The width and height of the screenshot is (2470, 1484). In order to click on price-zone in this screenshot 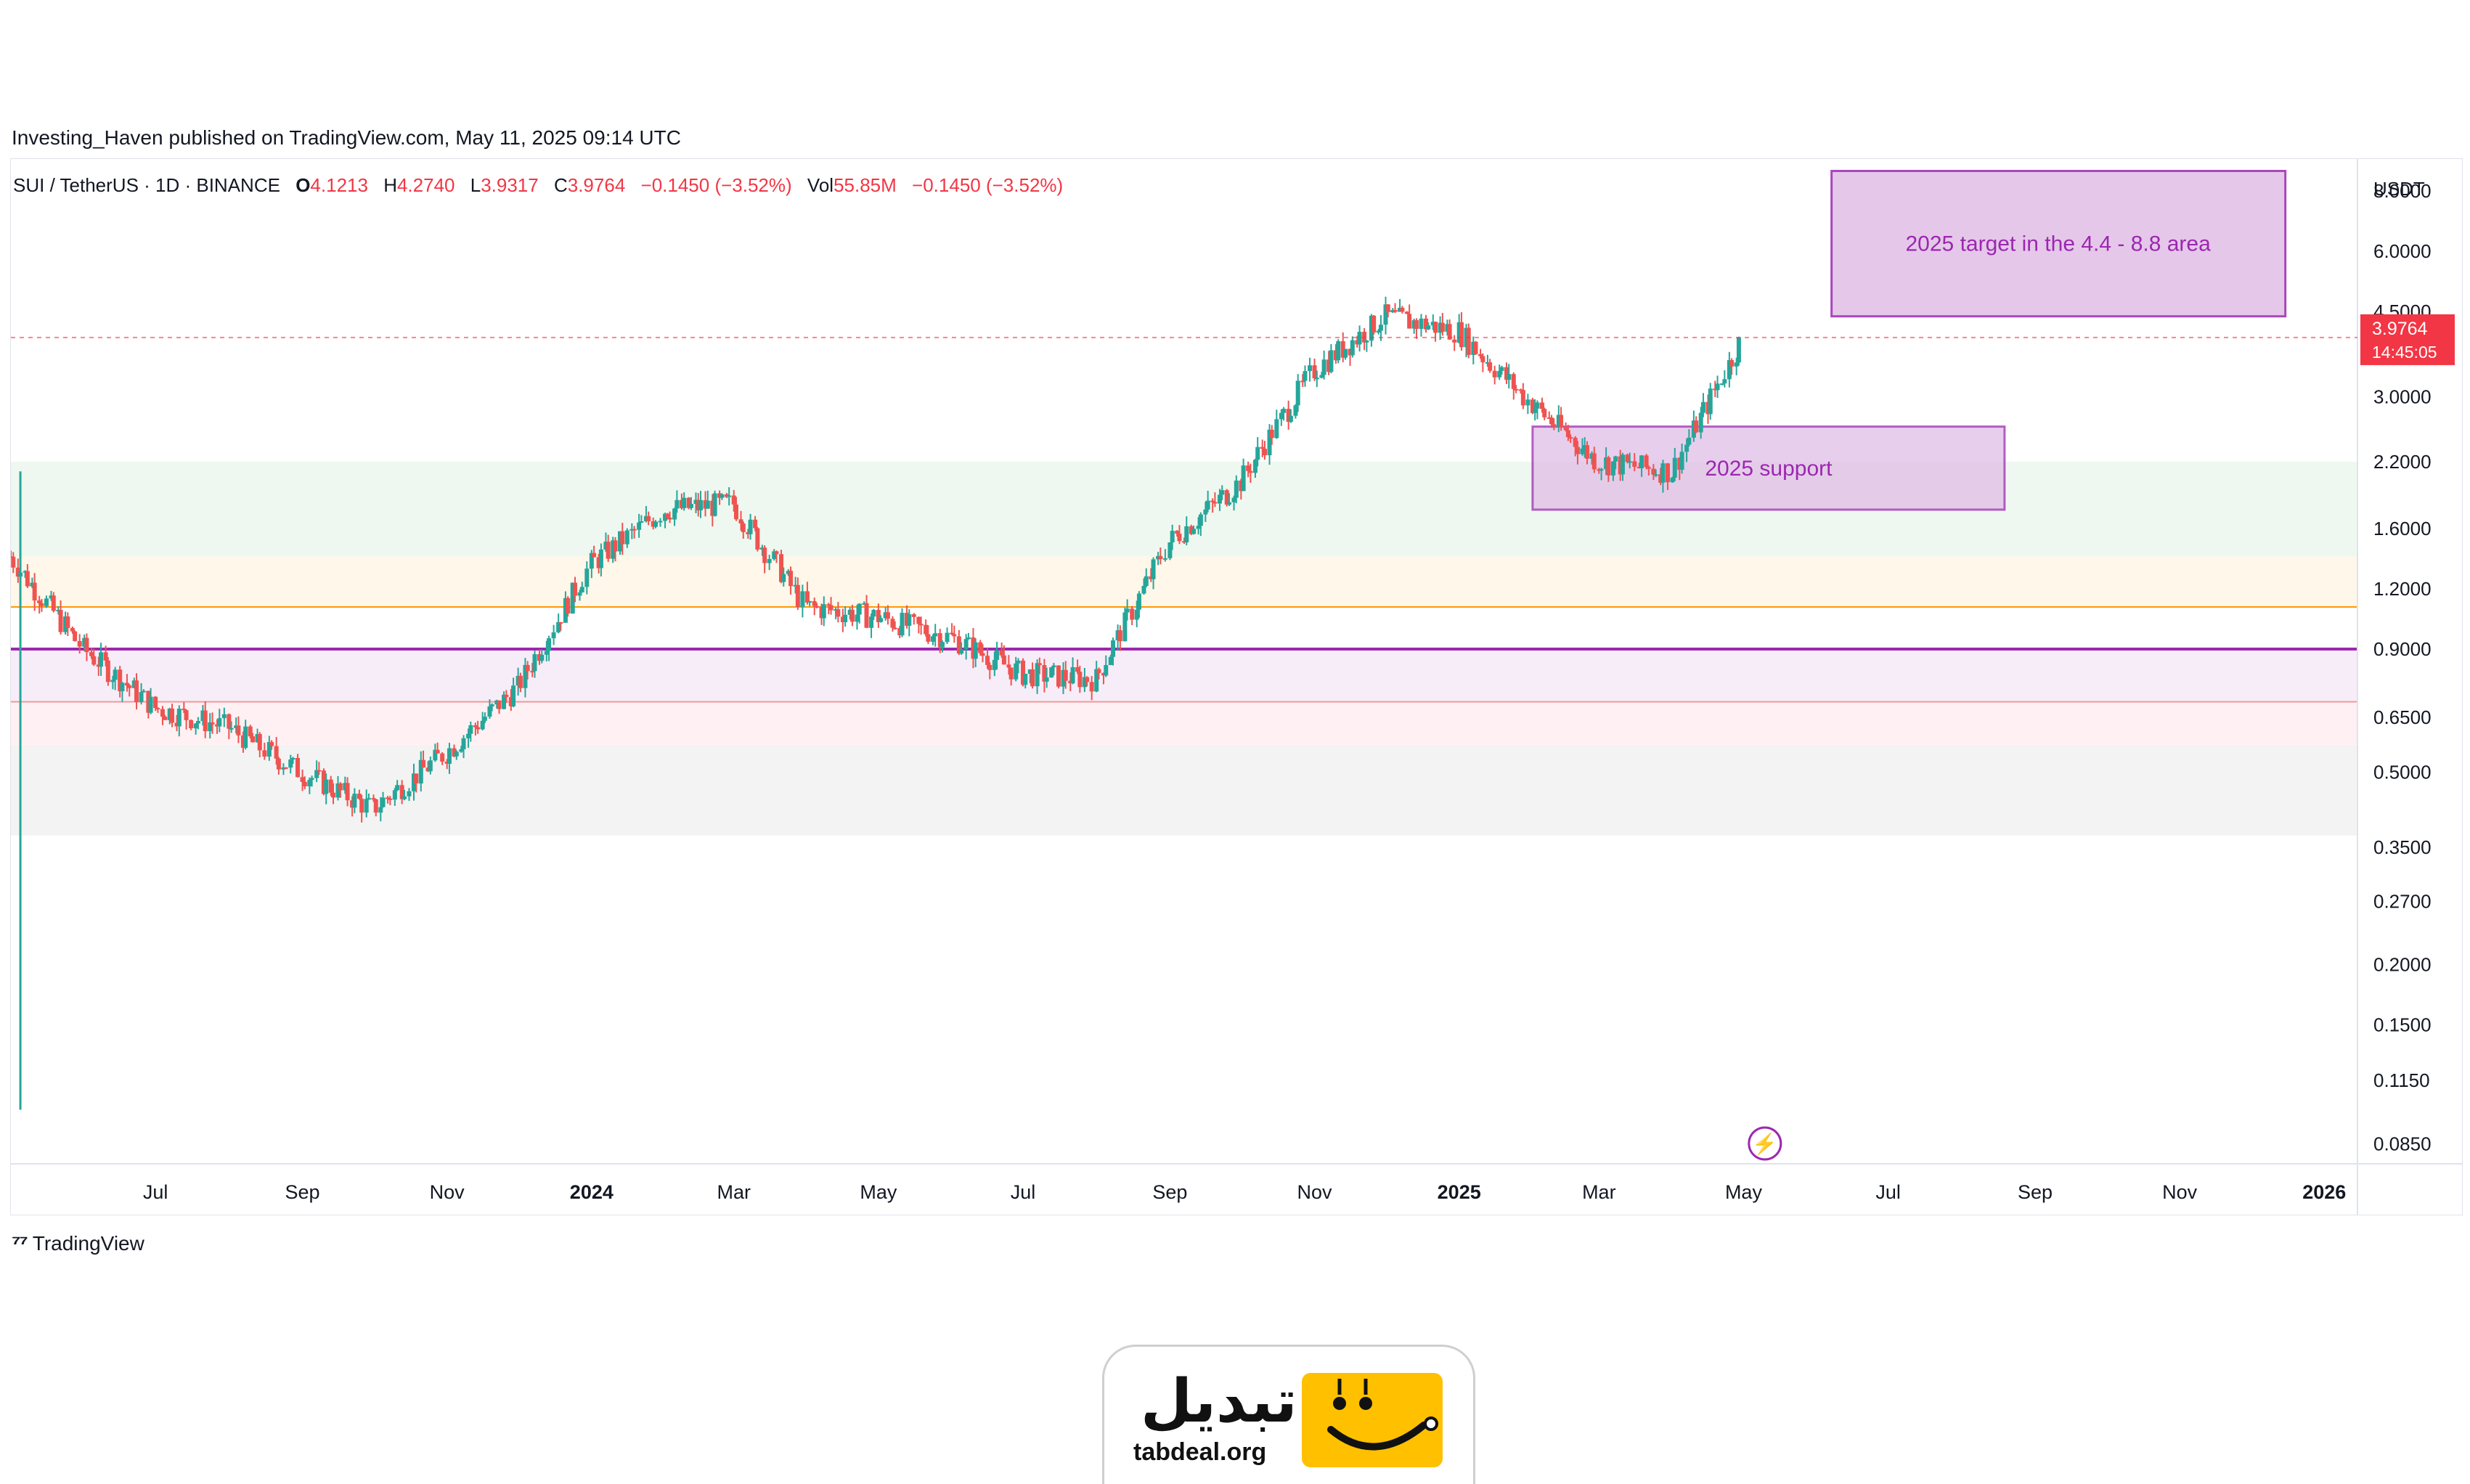, I will do `click(1184, 723)`.